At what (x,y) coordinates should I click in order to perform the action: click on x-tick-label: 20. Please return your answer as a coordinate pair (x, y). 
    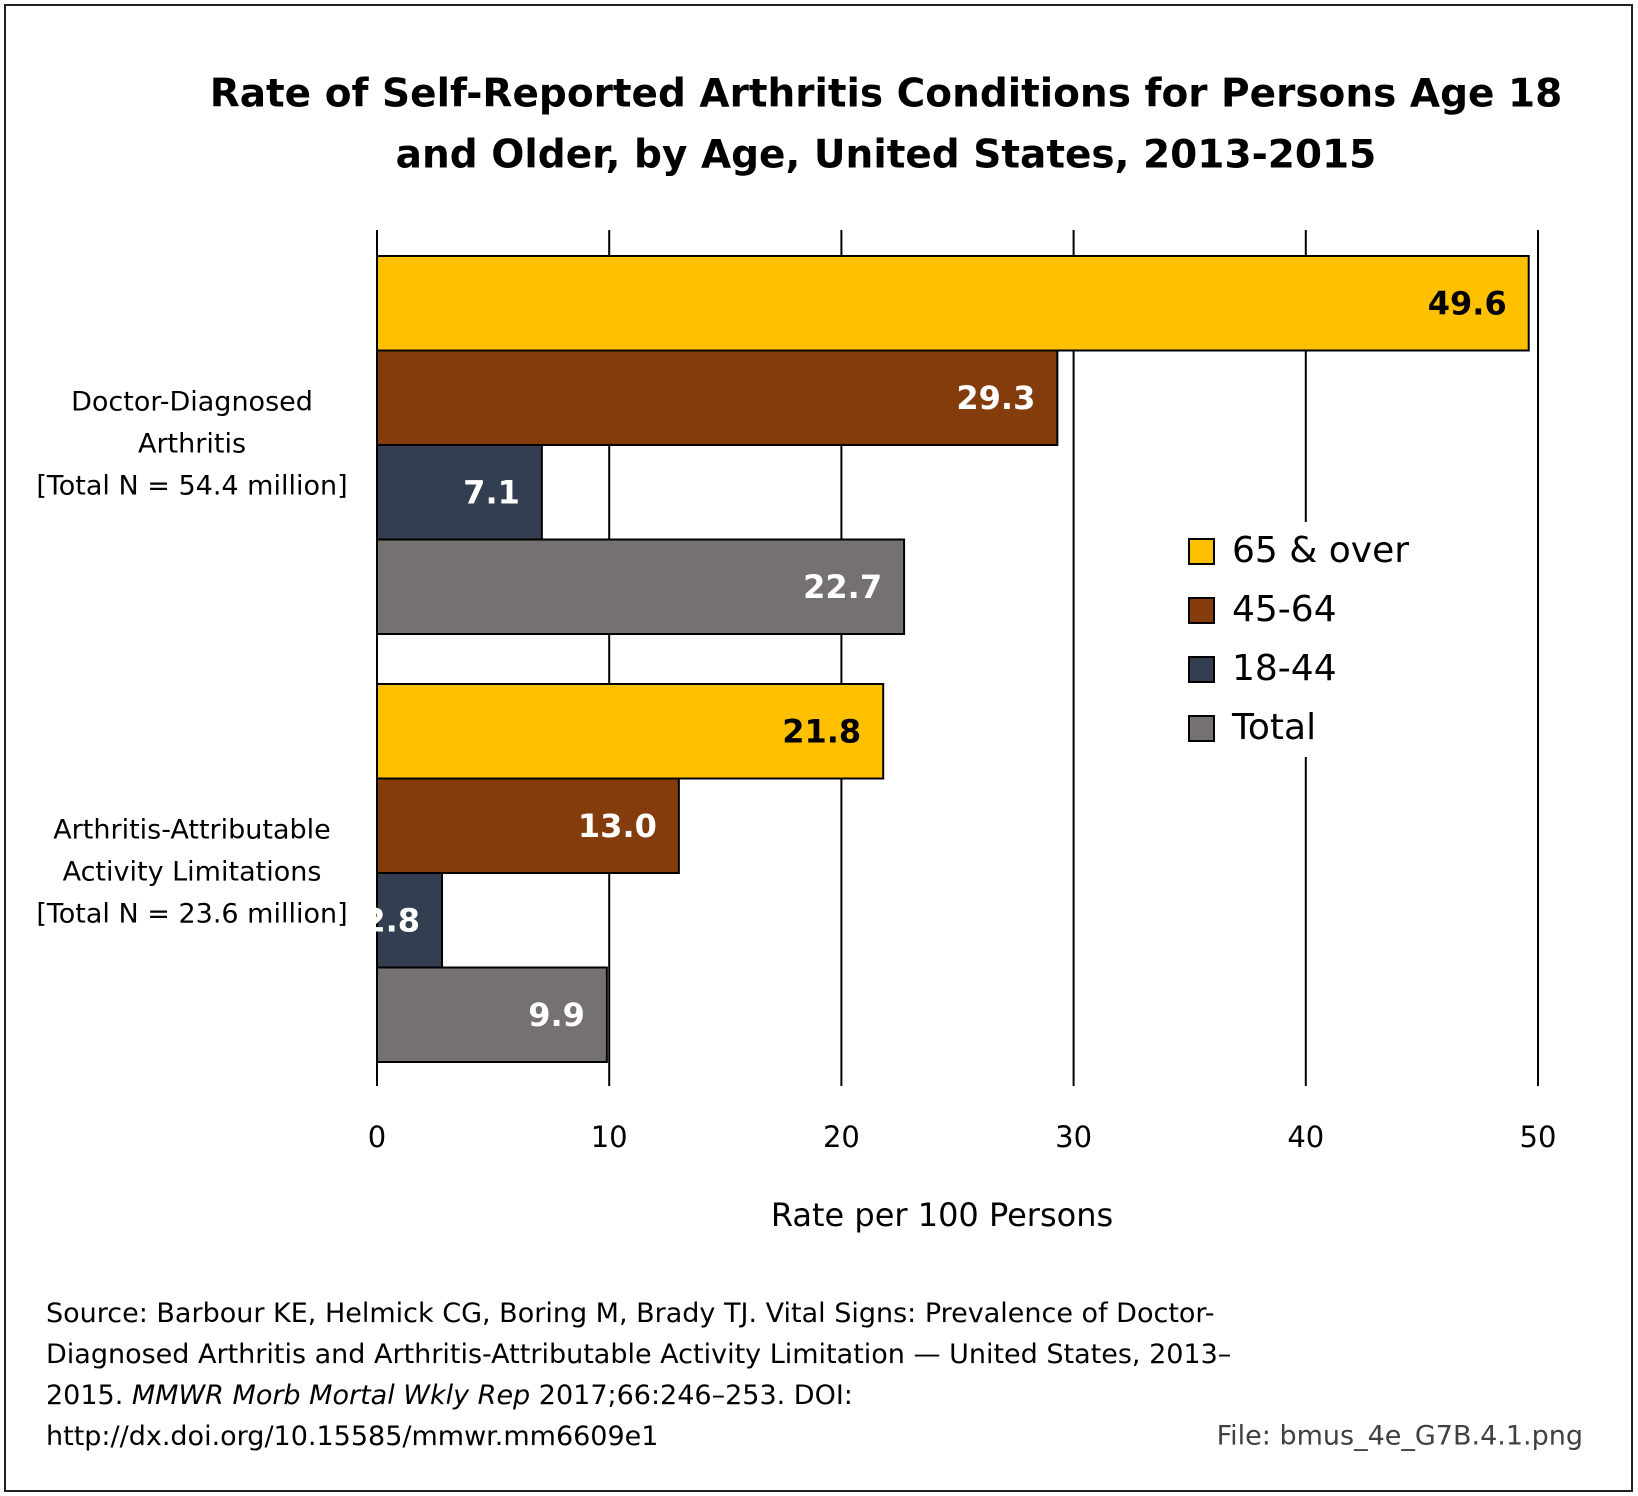
    Looking at the image, I should click on (841, 1137).